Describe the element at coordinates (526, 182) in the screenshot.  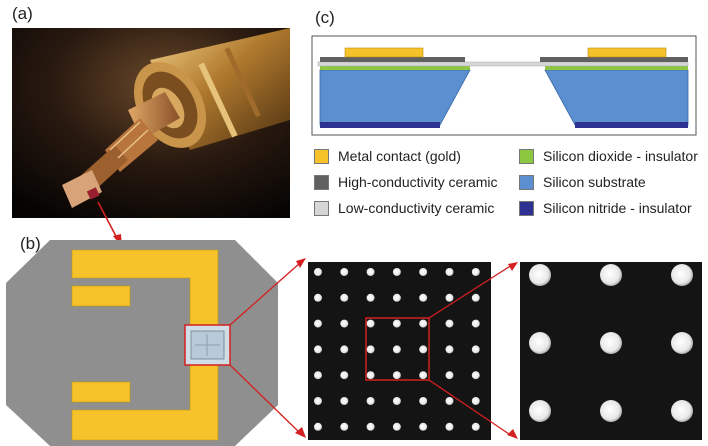
I see `legend-swatch-blue` at that location.